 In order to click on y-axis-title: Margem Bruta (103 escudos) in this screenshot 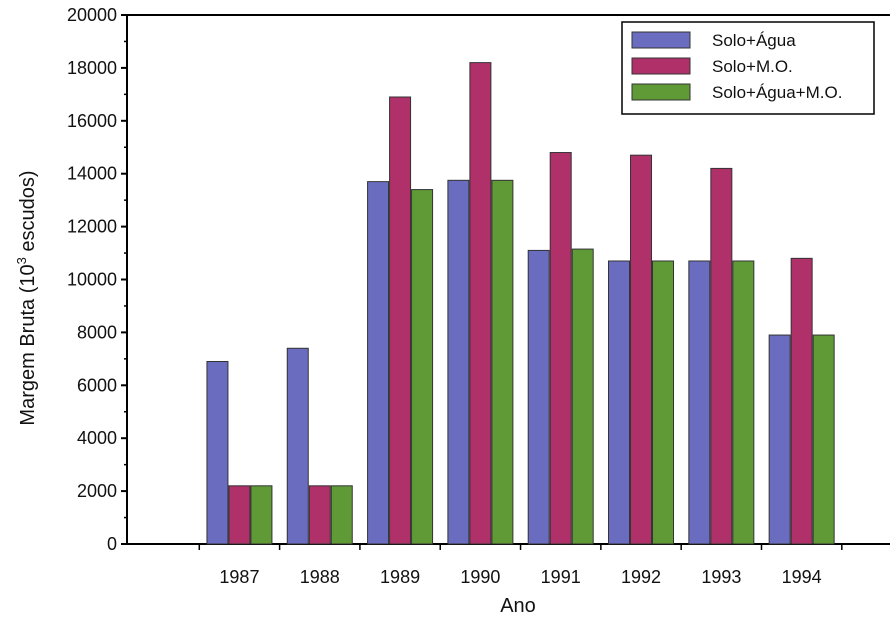, I will do `click(26, 297)`.